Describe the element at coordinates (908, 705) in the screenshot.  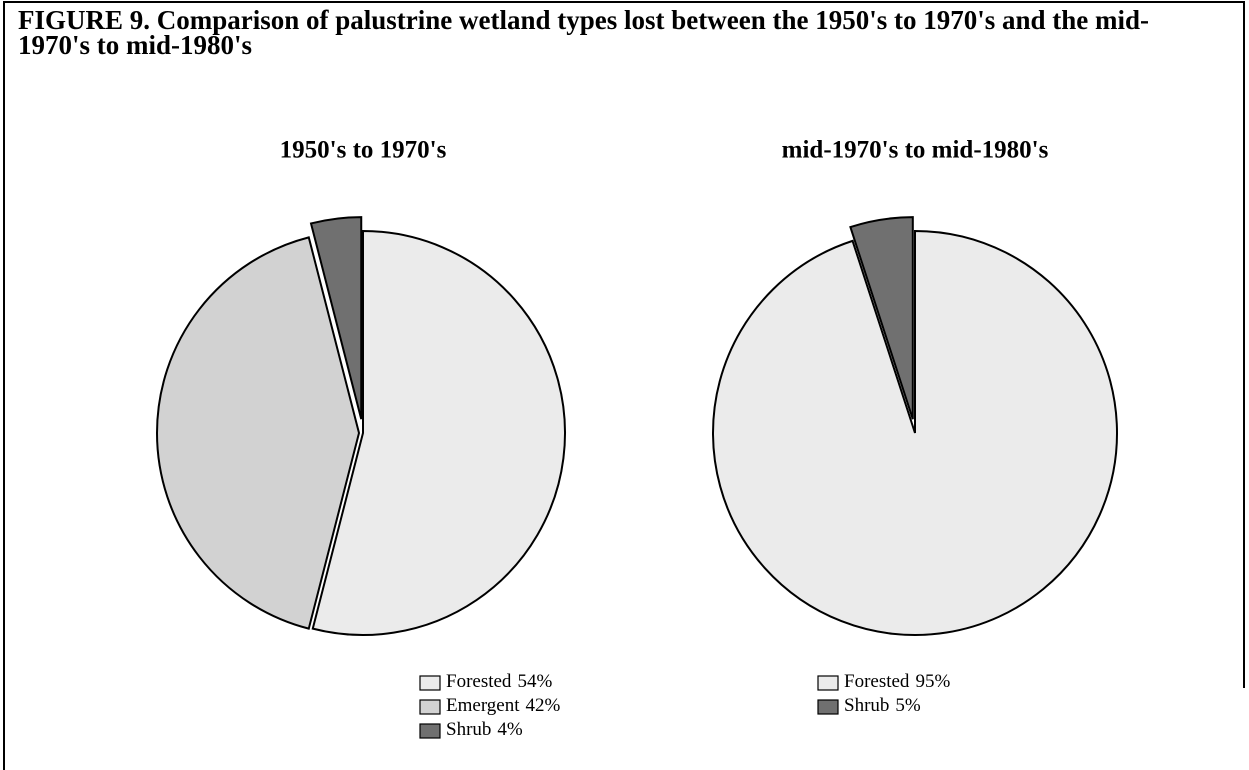
I see `legend-value: 5%` at that location.